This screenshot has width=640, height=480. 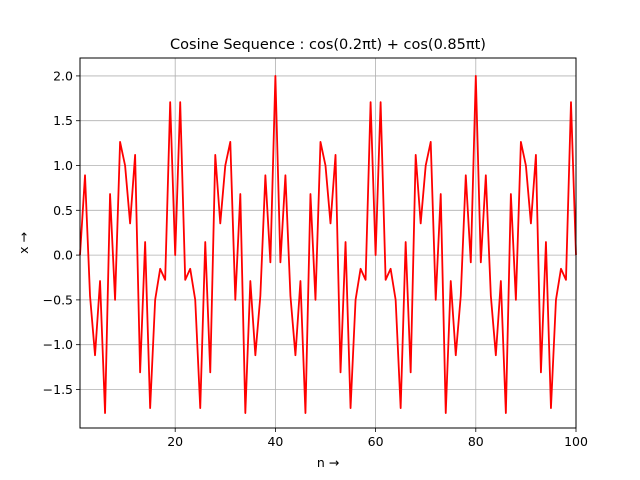 What do you see at coordinates (175, 441) in the screenshot?
I see `x-tick-label: 20` at bounding box center [175, 441].